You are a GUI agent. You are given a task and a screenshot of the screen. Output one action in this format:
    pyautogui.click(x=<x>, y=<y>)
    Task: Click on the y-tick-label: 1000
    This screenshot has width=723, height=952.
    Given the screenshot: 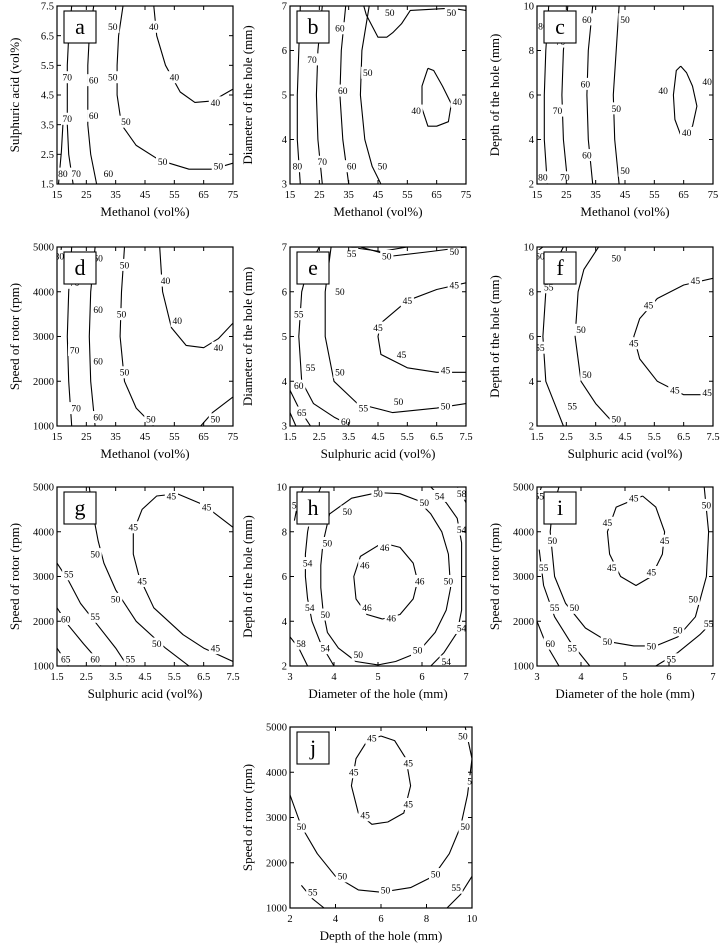 What is the action you would take?
    pyautogui.click(x=43, y=427)
    